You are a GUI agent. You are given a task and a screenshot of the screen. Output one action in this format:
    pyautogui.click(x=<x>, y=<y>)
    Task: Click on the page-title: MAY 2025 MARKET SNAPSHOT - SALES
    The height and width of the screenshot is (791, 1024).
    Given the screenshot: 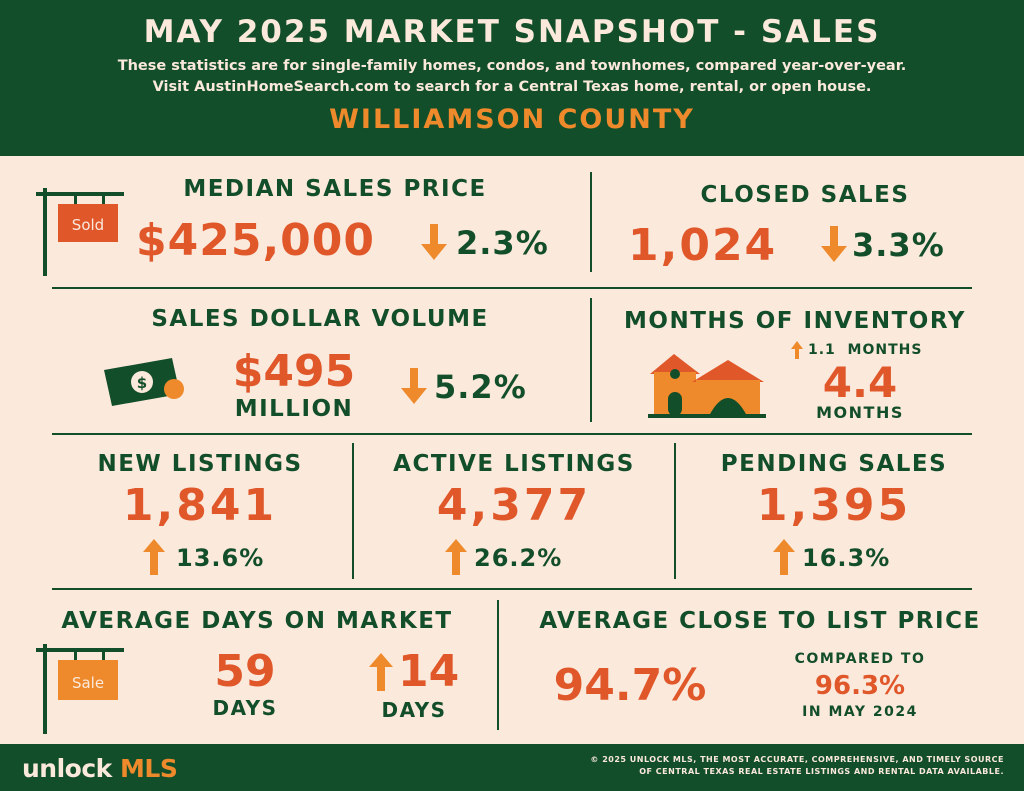 What is the action you would take?
    pyautogui.click(x=512, y=32)
    